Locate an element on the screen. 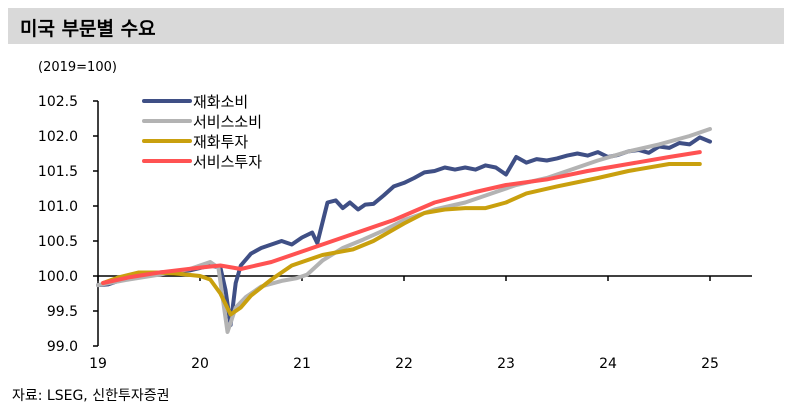 This screenshot has height=413, width=793. legend-label-2: 서비스소비 is located at coordinates (227, 122).